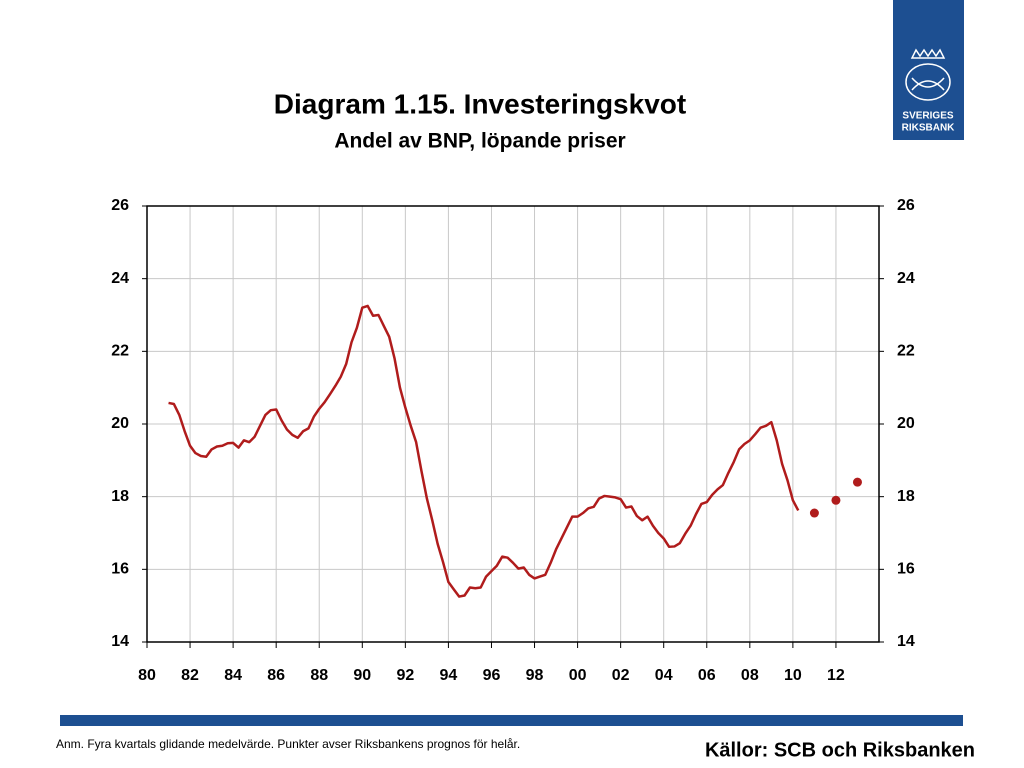 This screenshot has height=768, width=1024. Describe the element at coordinates (479, 141) in the screenshot. I see `chart-subtitle: Andel av BNP, löpande priser` at that location.